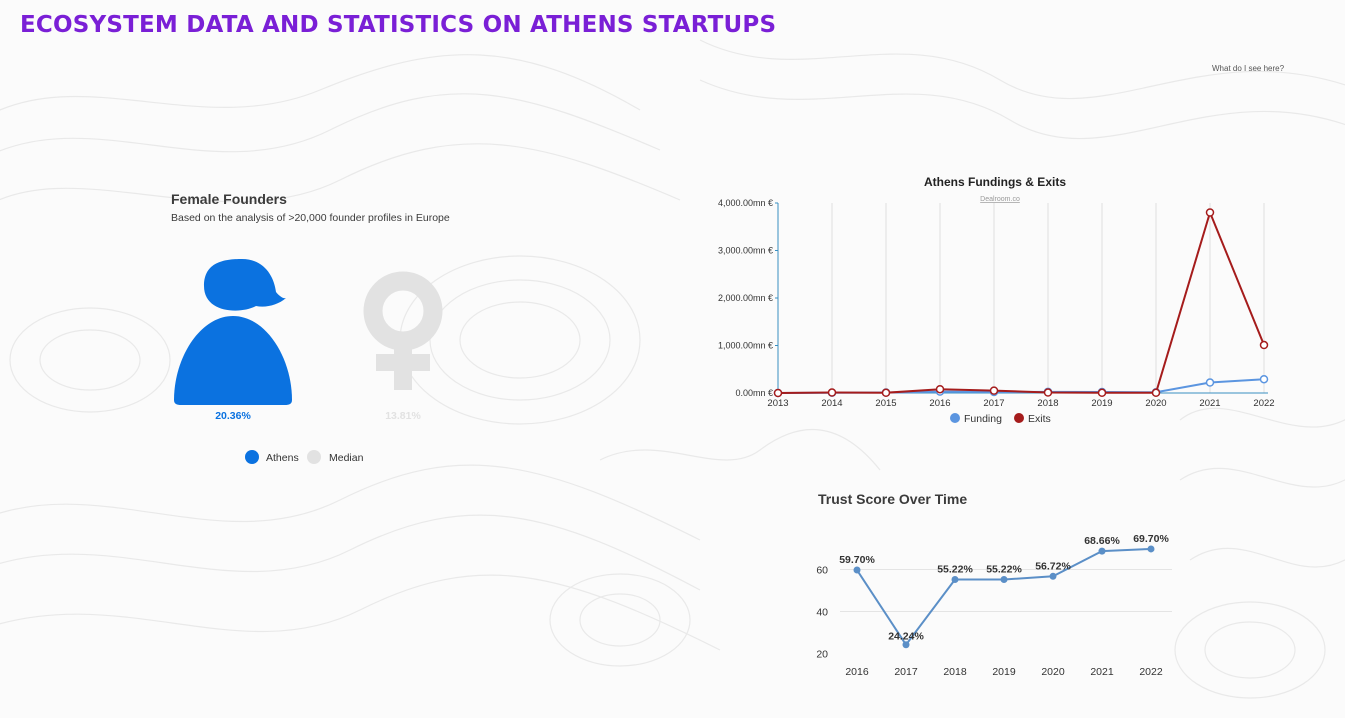  Describe the element at coordinates (822, 570) in the screenshot. I see `y-tick-label: 60` at that location.